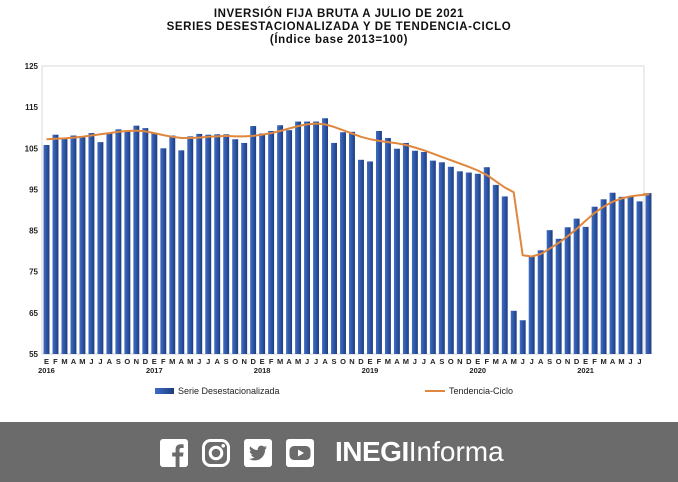 The width and height of the screenshot is (678, 482). Describe the element at coordinates (339, 40) in the screenshot. I see `chart-subtitle-index-base: (Índice base 2013=100)` at that location.